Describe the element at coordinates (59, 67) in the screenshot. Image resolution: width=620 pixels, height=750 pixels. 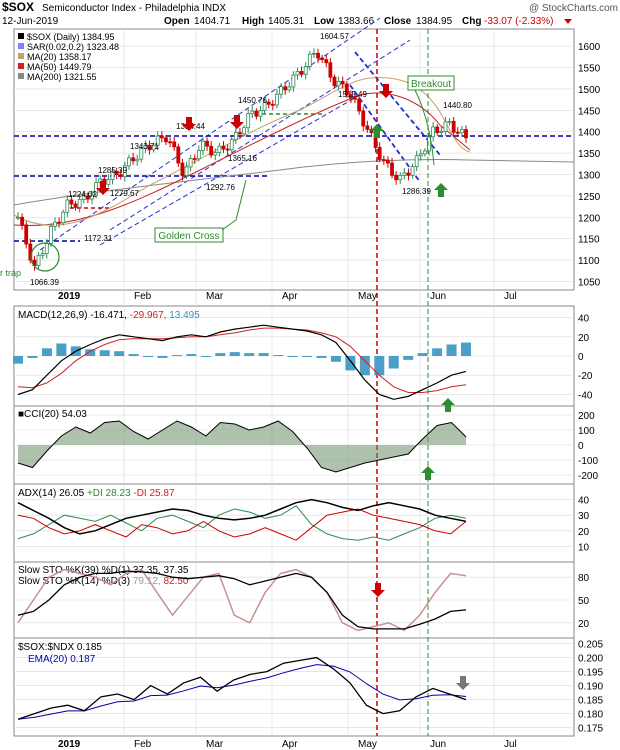
I see `legend-entry: MA(50) 1449.79` at that location.